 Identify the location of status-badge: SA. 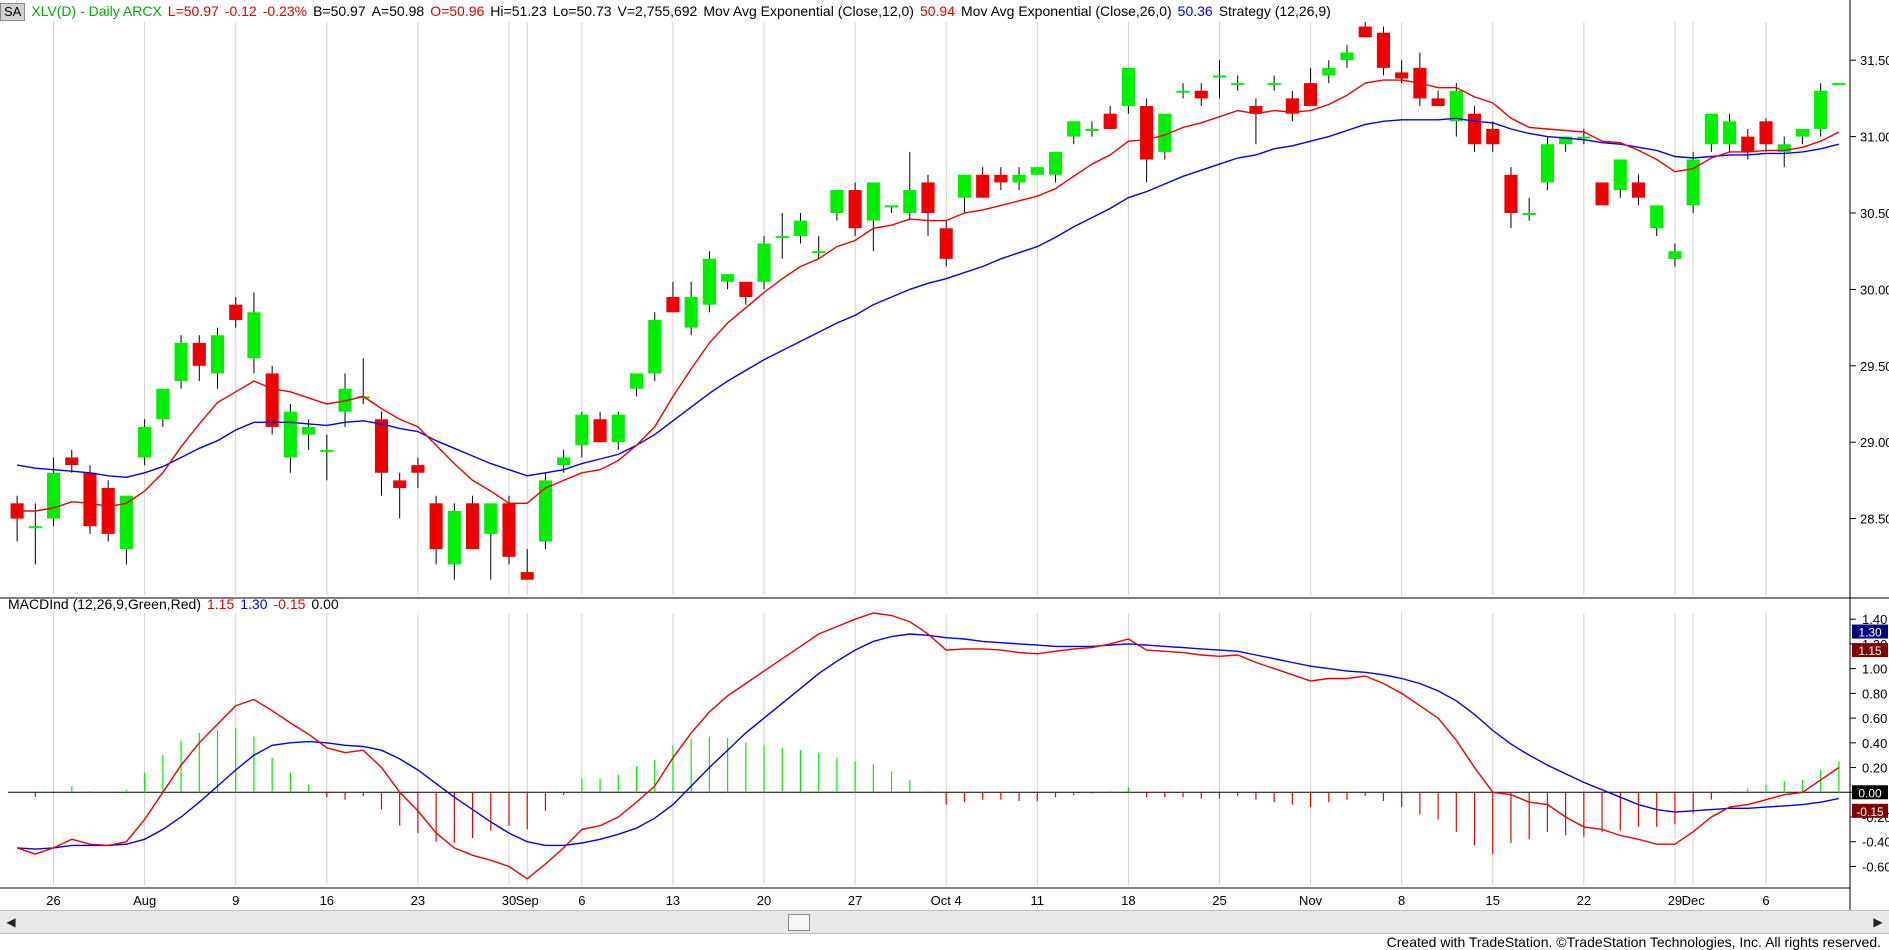
(13, 12).